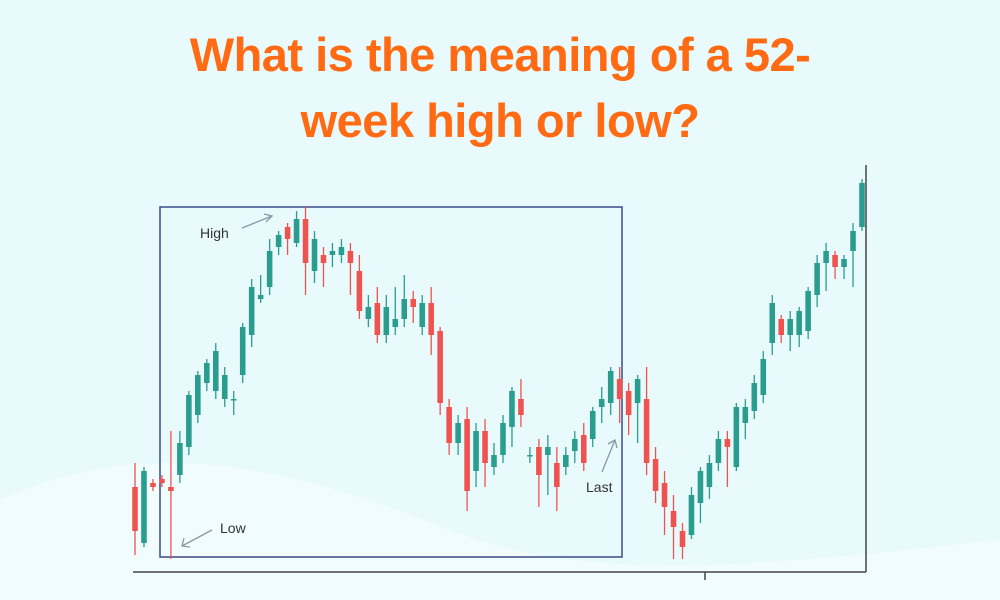 This screenshot has width=1000, height=600. I want to click on annotation: High, so click(214, 233).